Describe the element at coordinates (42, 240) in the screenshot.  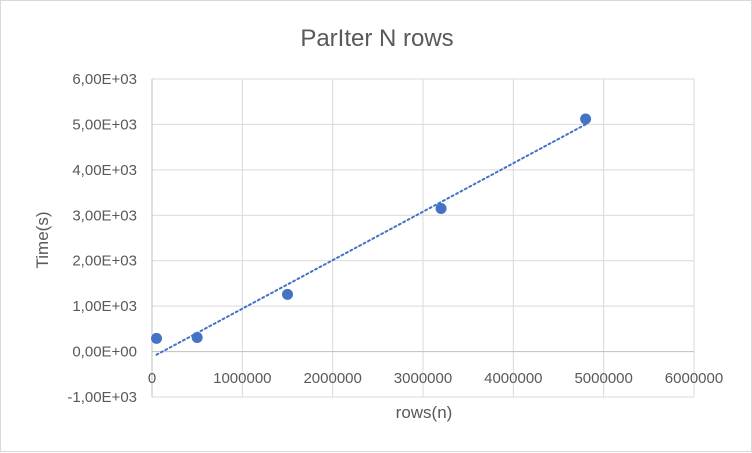
I see `y-axis-title: Time(s)` at that location.